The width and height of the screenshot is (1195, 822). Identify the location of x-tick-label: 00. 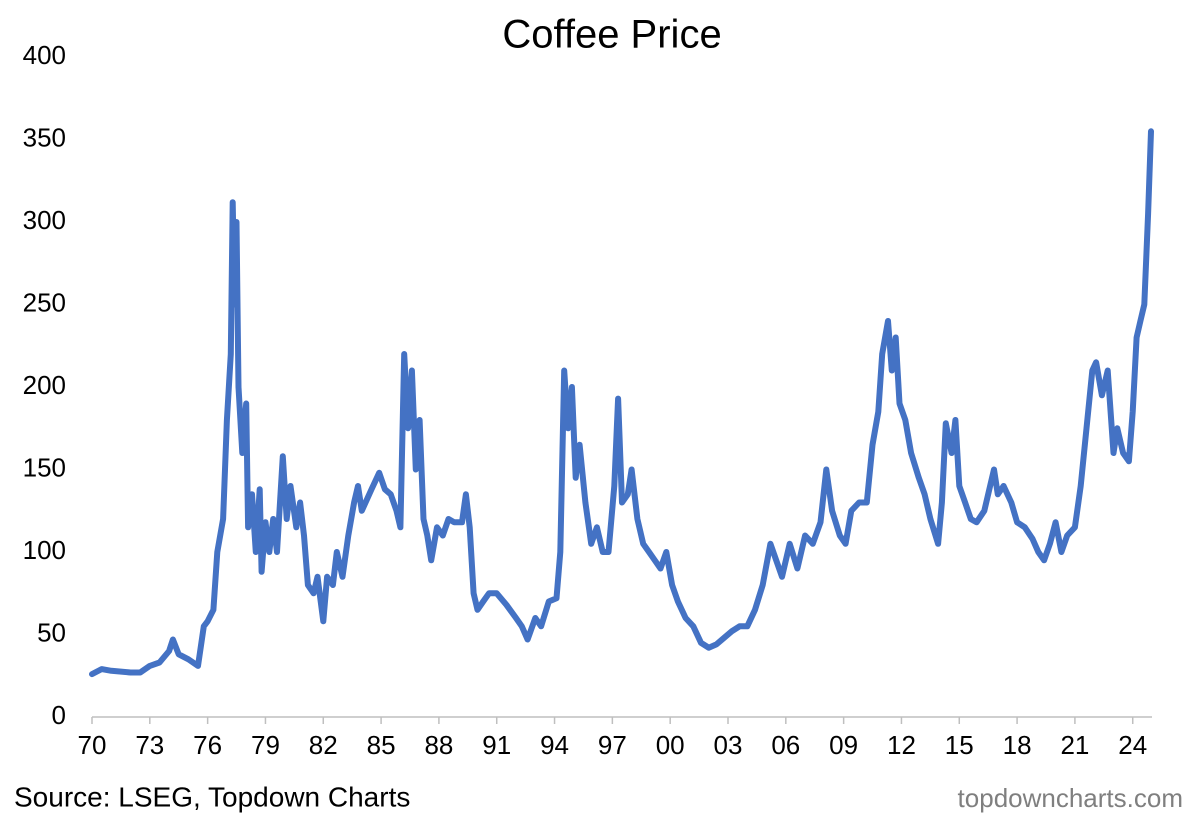
(670, 745).